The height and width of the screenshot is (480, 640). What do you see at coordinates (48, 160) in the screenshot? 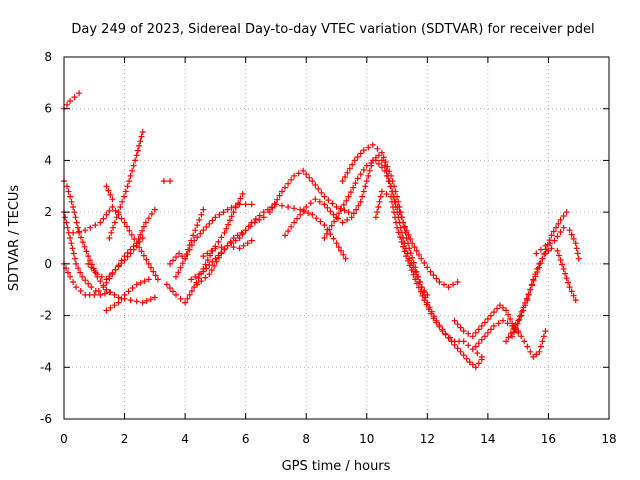
I see `y-tick-label: 4` at bounding box center [48, 160].